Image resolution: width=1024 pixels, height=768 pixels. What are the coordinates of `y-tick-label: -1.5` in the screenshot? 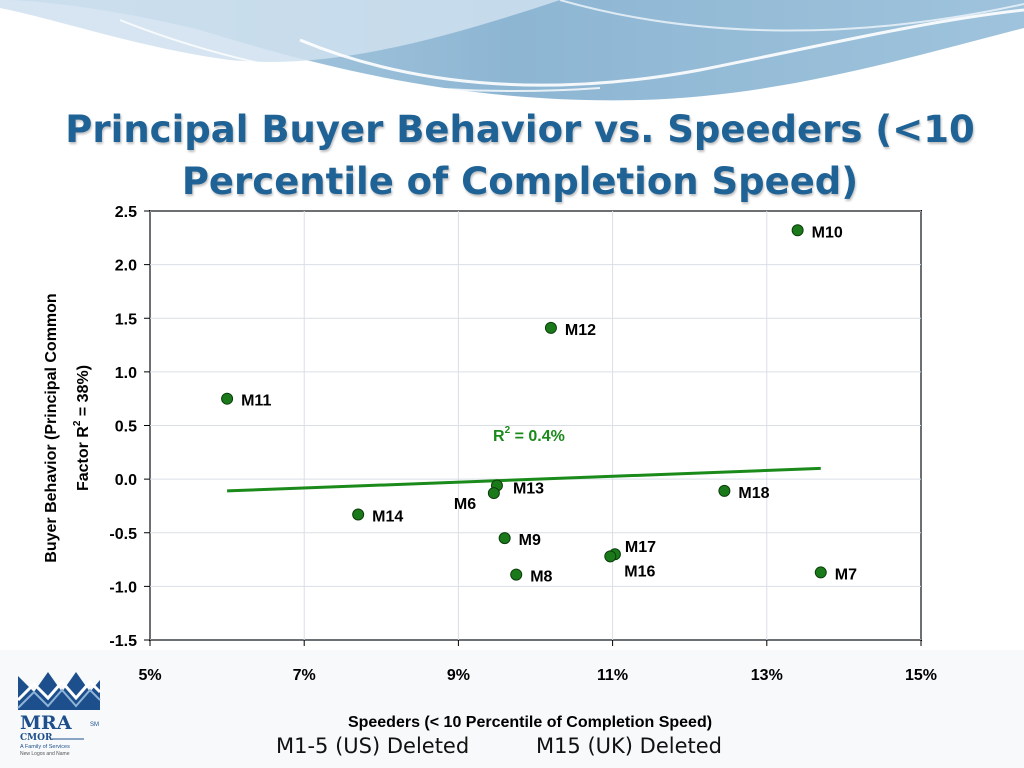 It's located at (123, 641).